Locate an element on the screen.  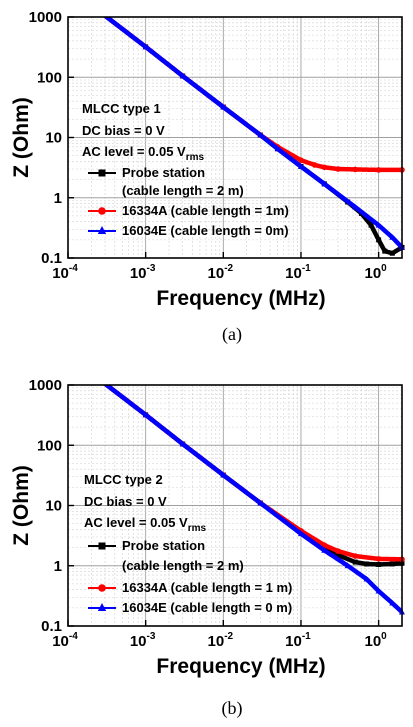
annotation-line: DC bias = 0 V is located at coordinates (123, 130).